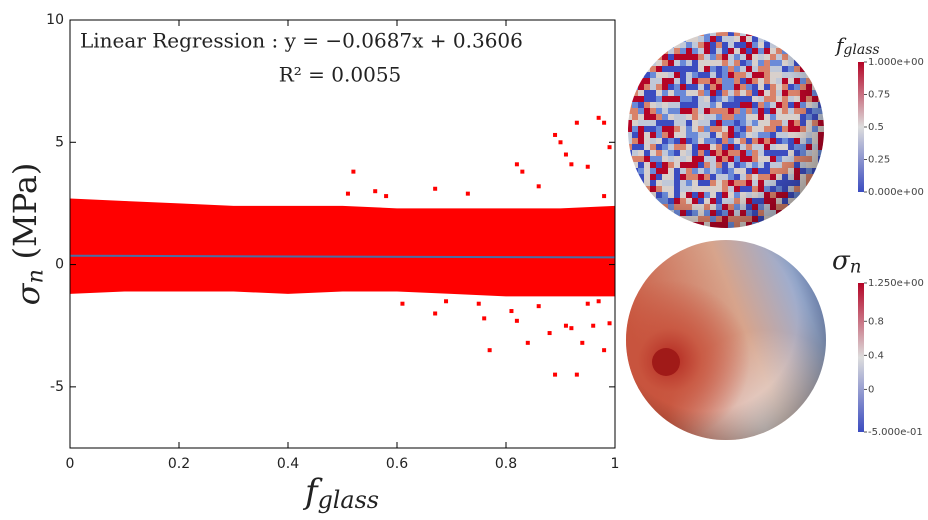 Image resolution: width=928 pixels, height=520 pixels. I want to click on colorbar-tick-label: 0.4, so click(876, 355).